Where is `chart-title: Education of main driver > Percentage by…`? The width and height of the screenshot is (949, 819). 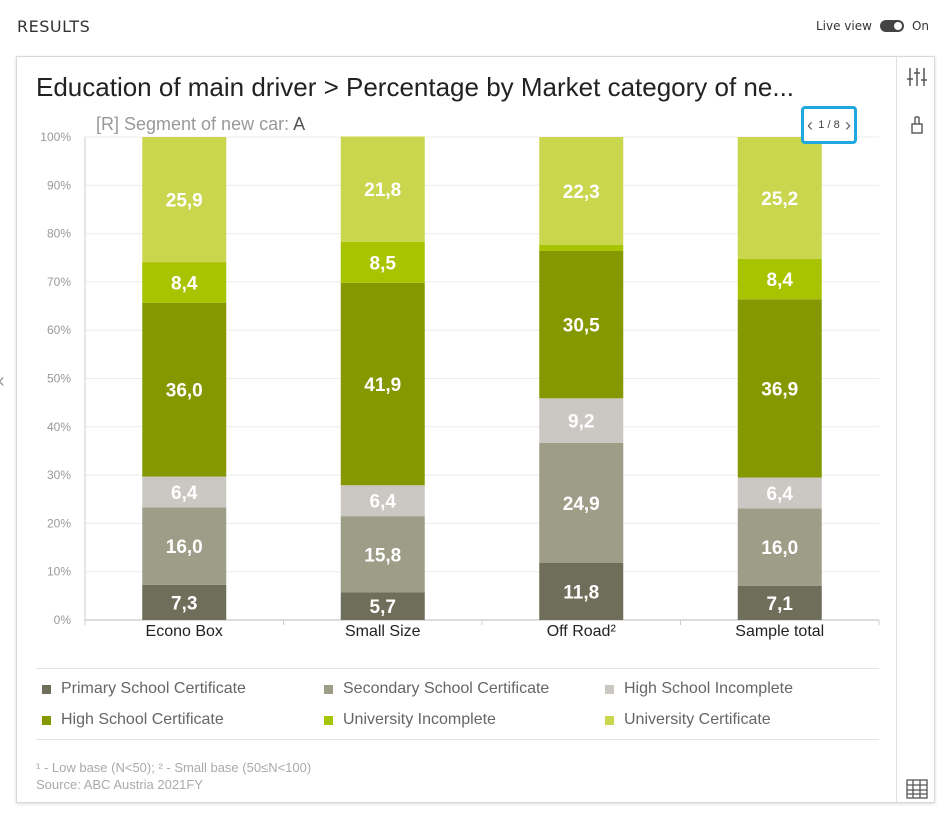 chart-title: Education of main driver > Percentage by… is located at coordinates (415, 87).